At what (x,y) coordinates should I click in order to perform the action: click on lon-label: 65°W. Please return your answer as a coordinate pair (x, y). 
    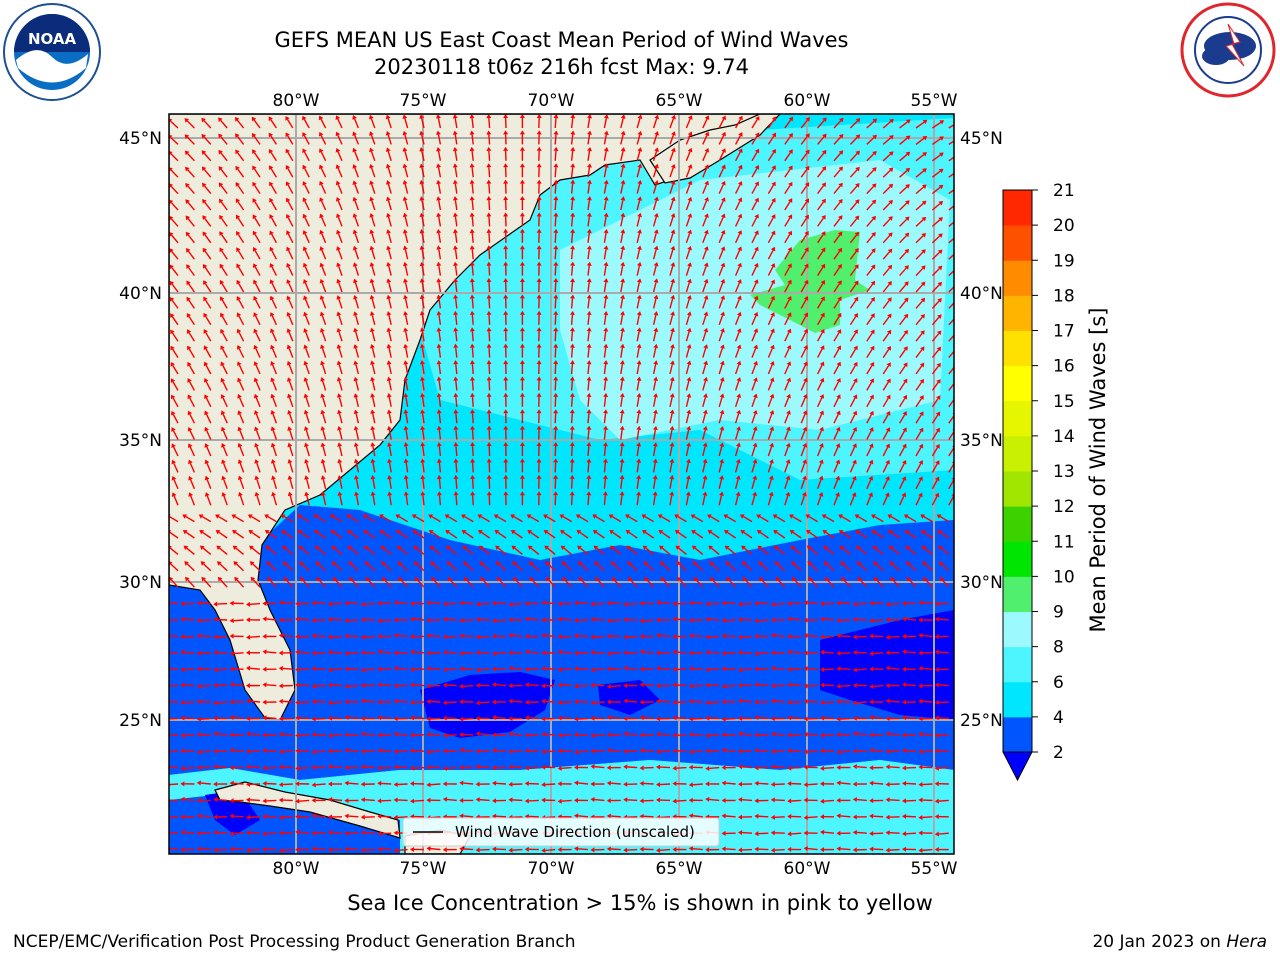
    Looking at the image, I should click on (679, 869).